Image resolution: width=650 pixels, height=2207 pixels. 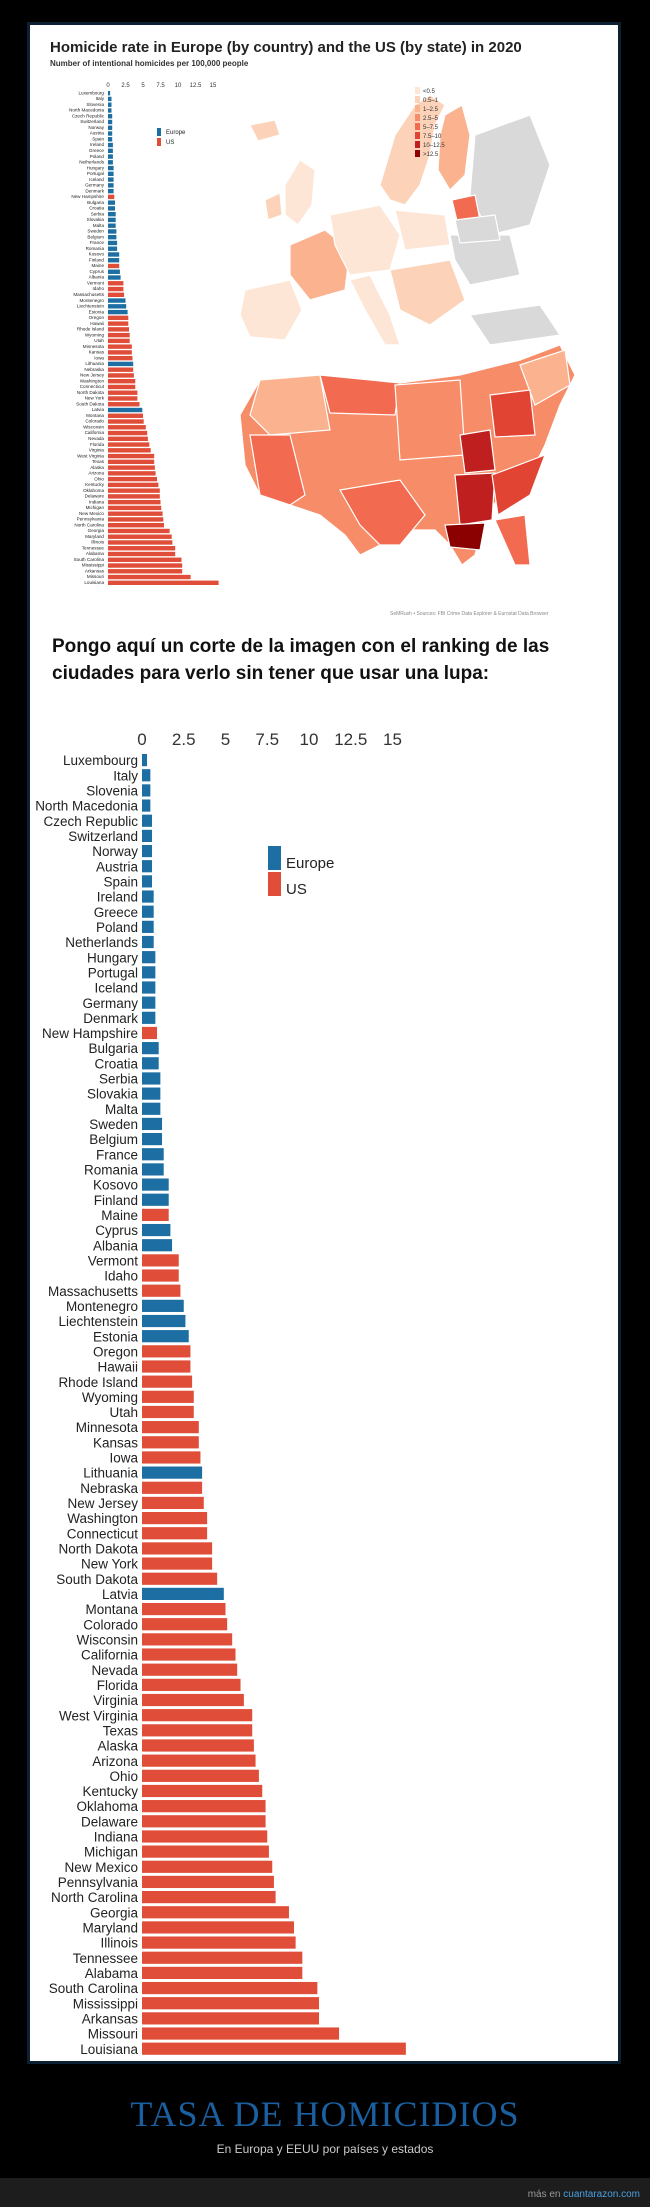 What do you see at coordinates (465, 536) in the screenshot?
I see `map-us-louisiana` at bounding box center [465, 536].